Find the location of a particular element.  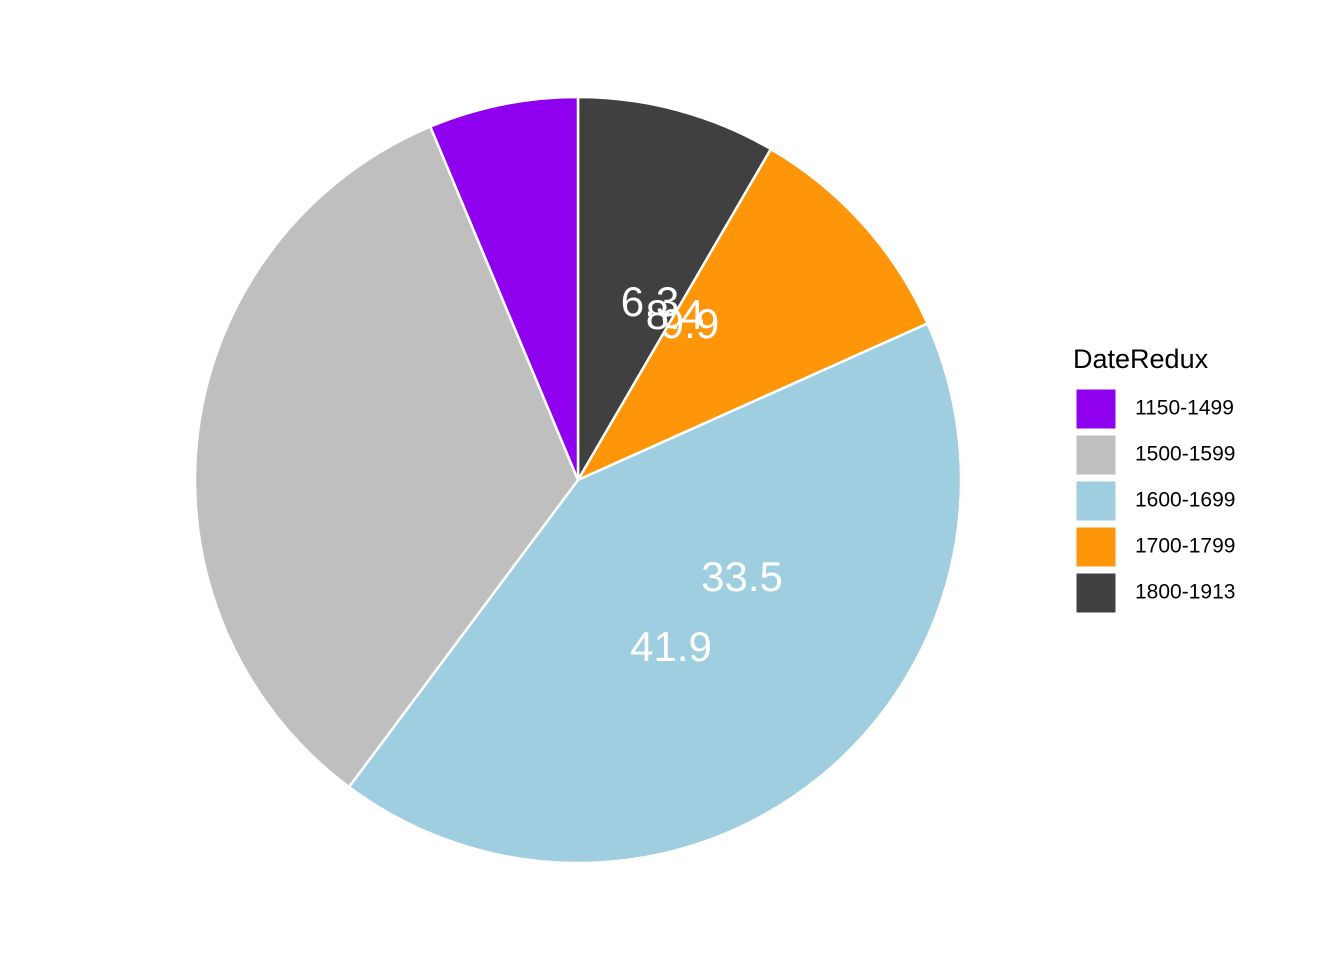

legend-swatch-1800-1913 is located at coordinates (1096, 593).